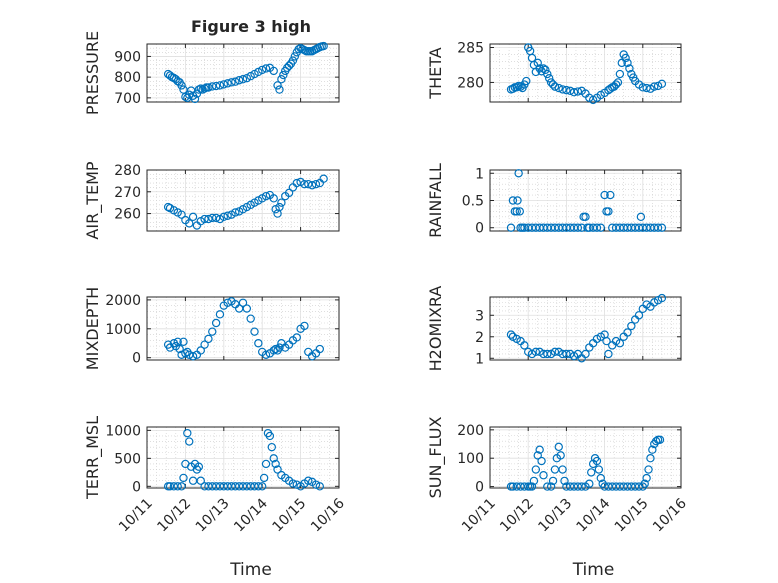  What do you see at coordinates (211, 200) in the screenshot?
I see `subplot-air_temp: 260 270 280 AIR_TEMP` at bounding box center [211, 200].